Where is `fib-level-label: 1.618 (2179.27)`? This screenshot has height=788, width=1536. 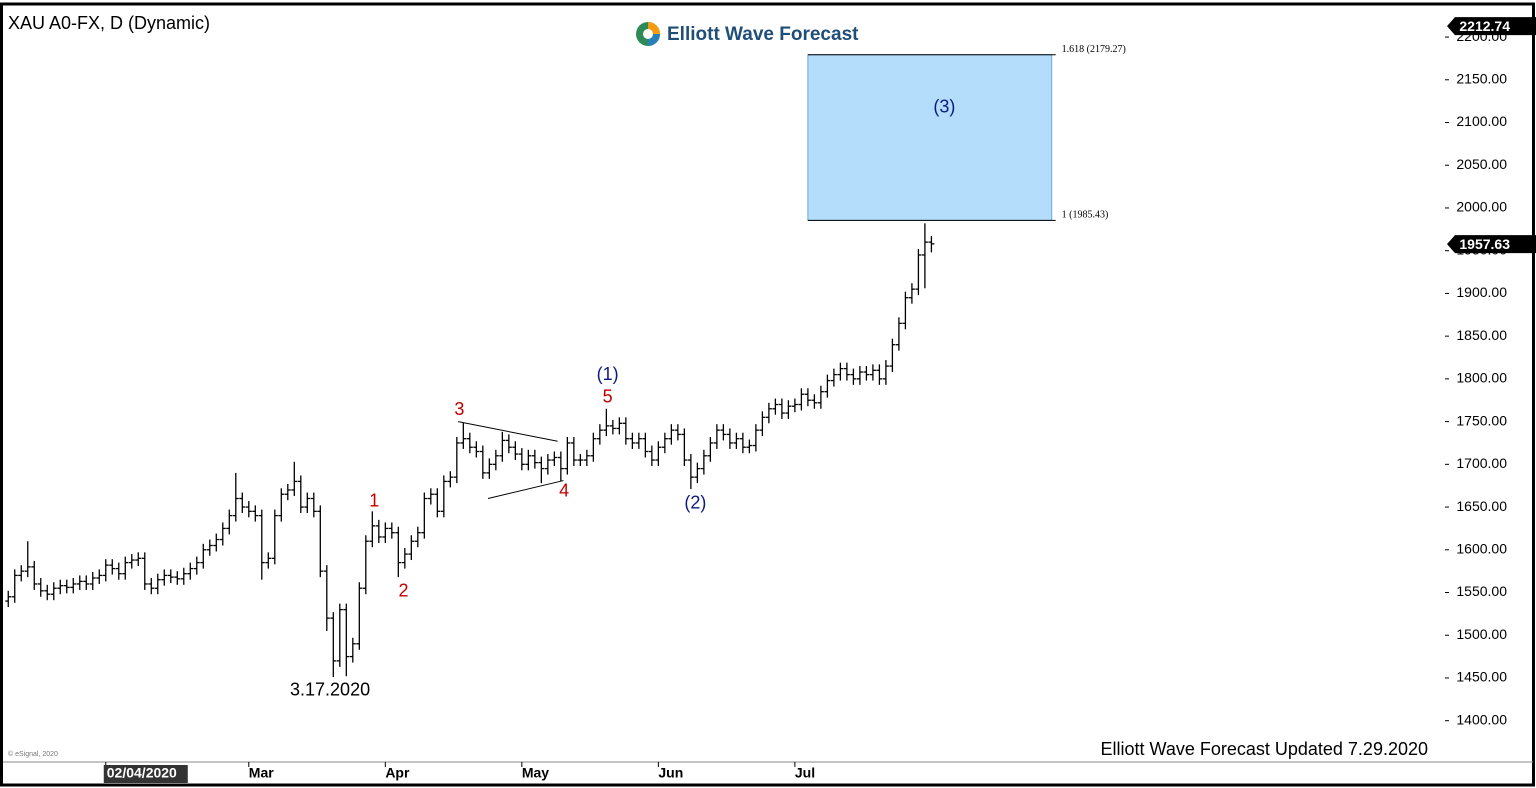
fib-level-label: 1.618 (2179.27) is located at coordinates (1094, 49).